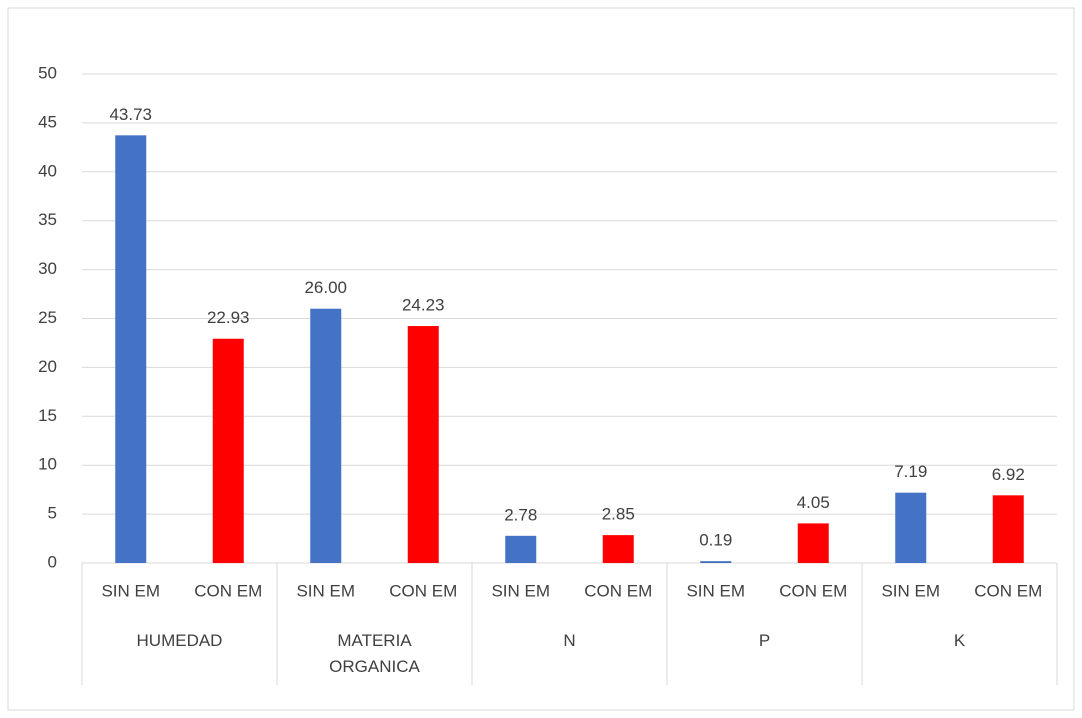 The image size is (1082, 718). I want to click on y-tick-label: 20, so click(47, 366).